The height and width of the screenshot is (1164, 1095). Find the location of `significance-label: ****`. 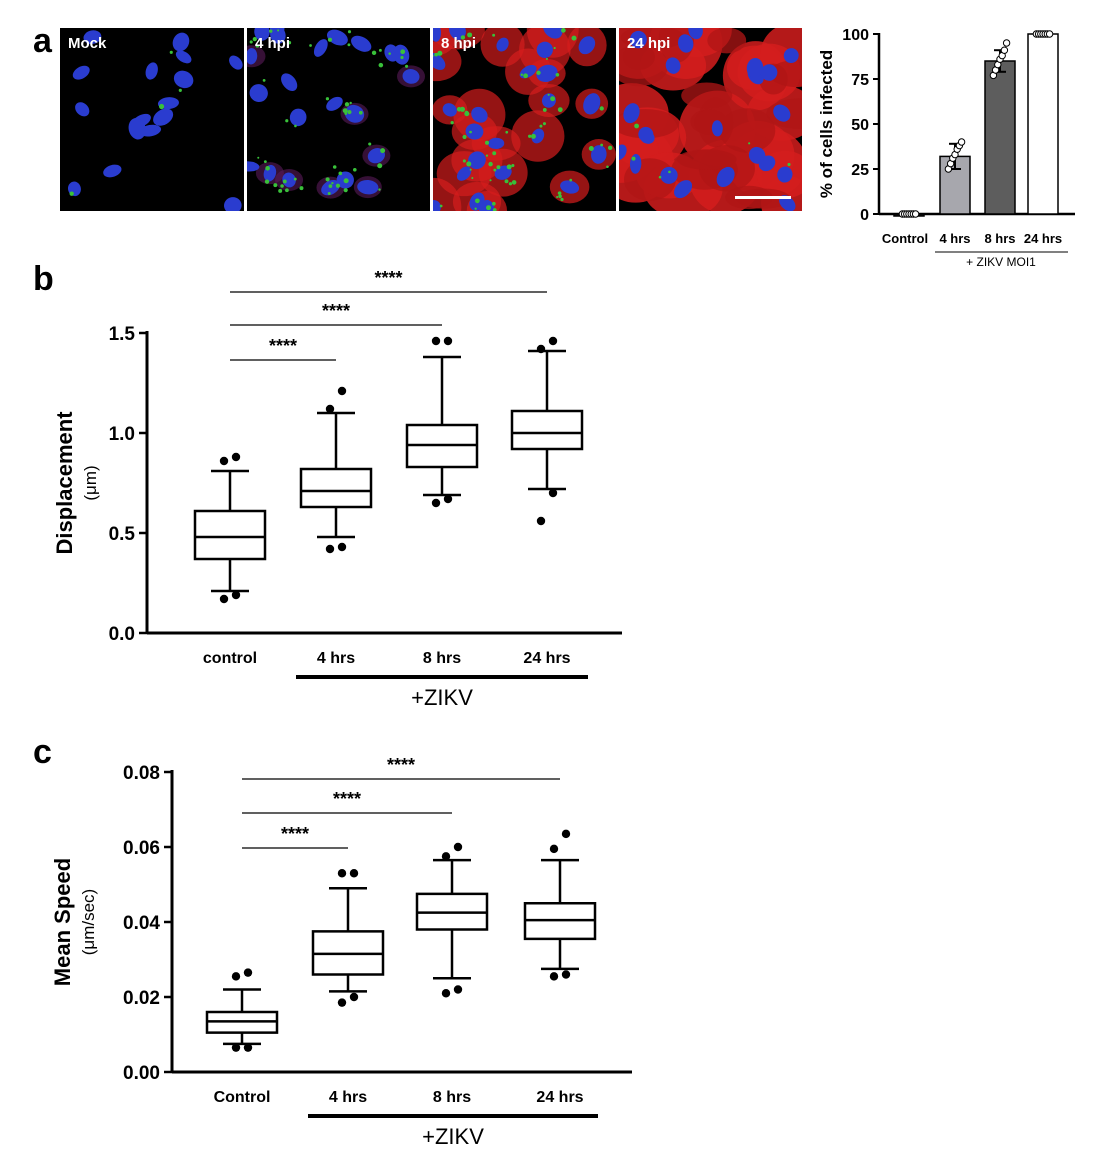

significance-label: **** is located at coordinates (388, 278).